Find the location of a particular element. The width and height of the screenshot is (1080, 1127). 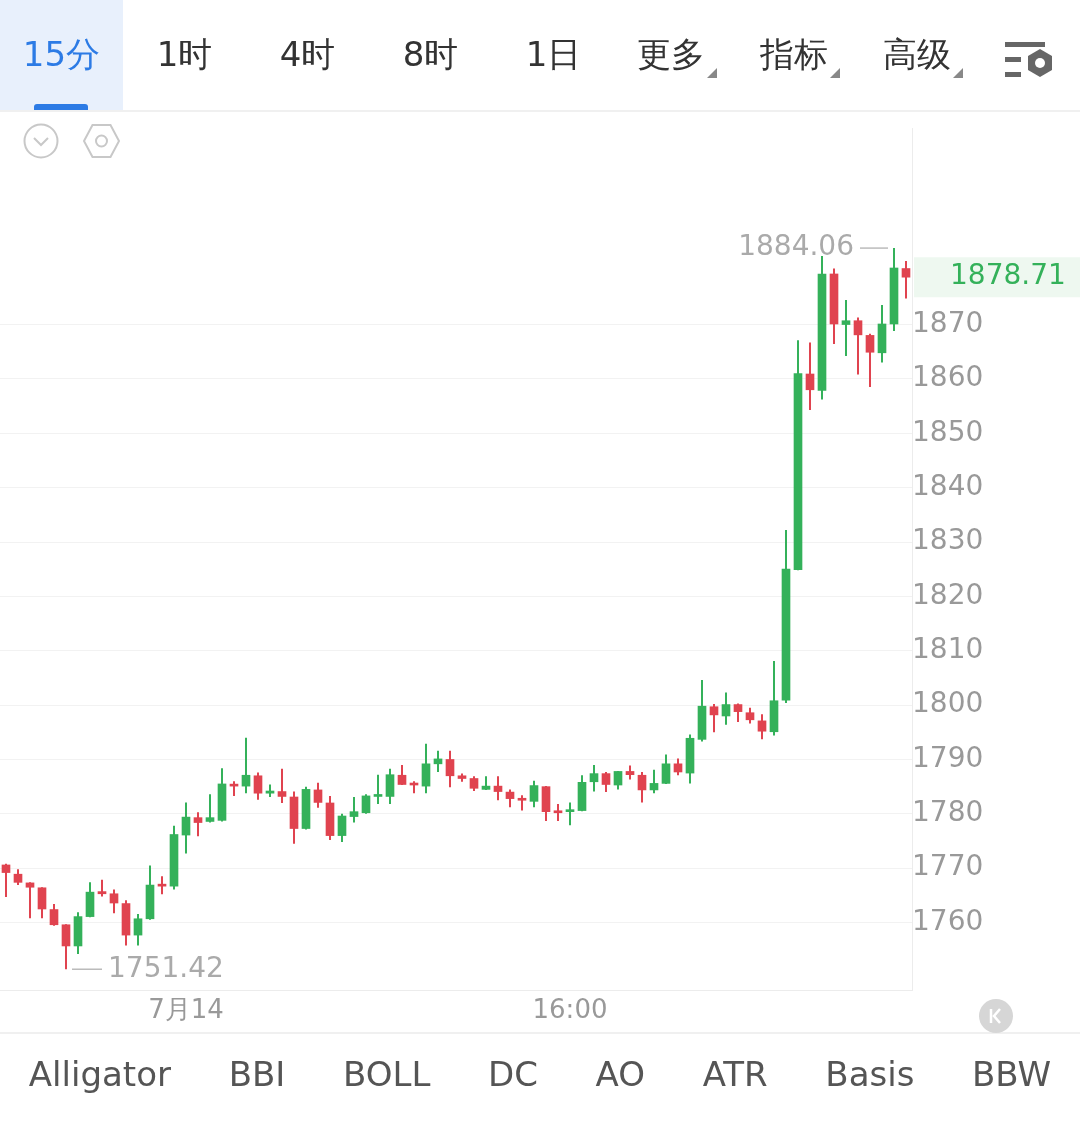

annotation: 1751.42 is located at coordinates (166, 967).